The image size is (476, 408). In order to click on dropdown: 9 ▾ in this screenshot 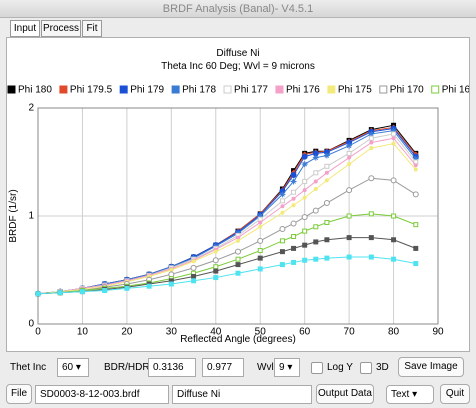, I will do `click(287, 367)`.